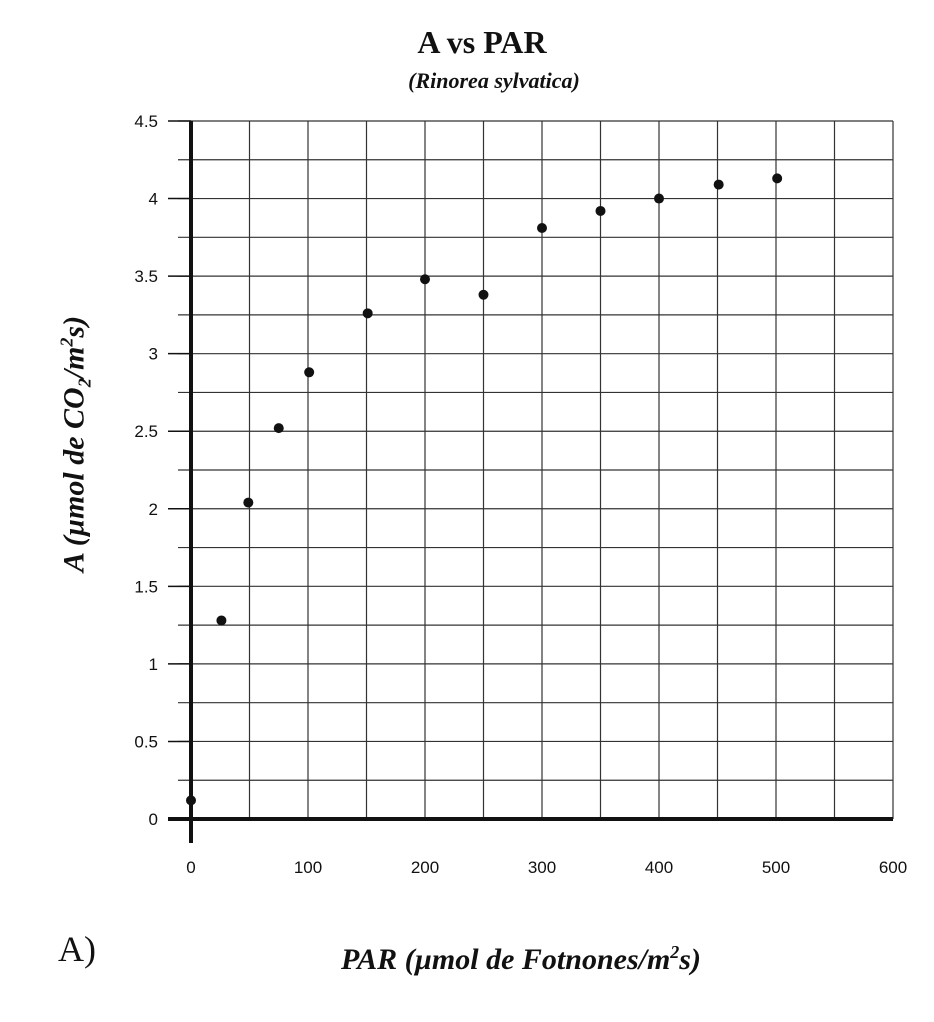 Image resolution: width=934 pixels, height=1022 pixels. What do you see at coordinates (190, 867) in the screenshot?
I see `x-tick-label: 0` at bounding box center [190, 867].